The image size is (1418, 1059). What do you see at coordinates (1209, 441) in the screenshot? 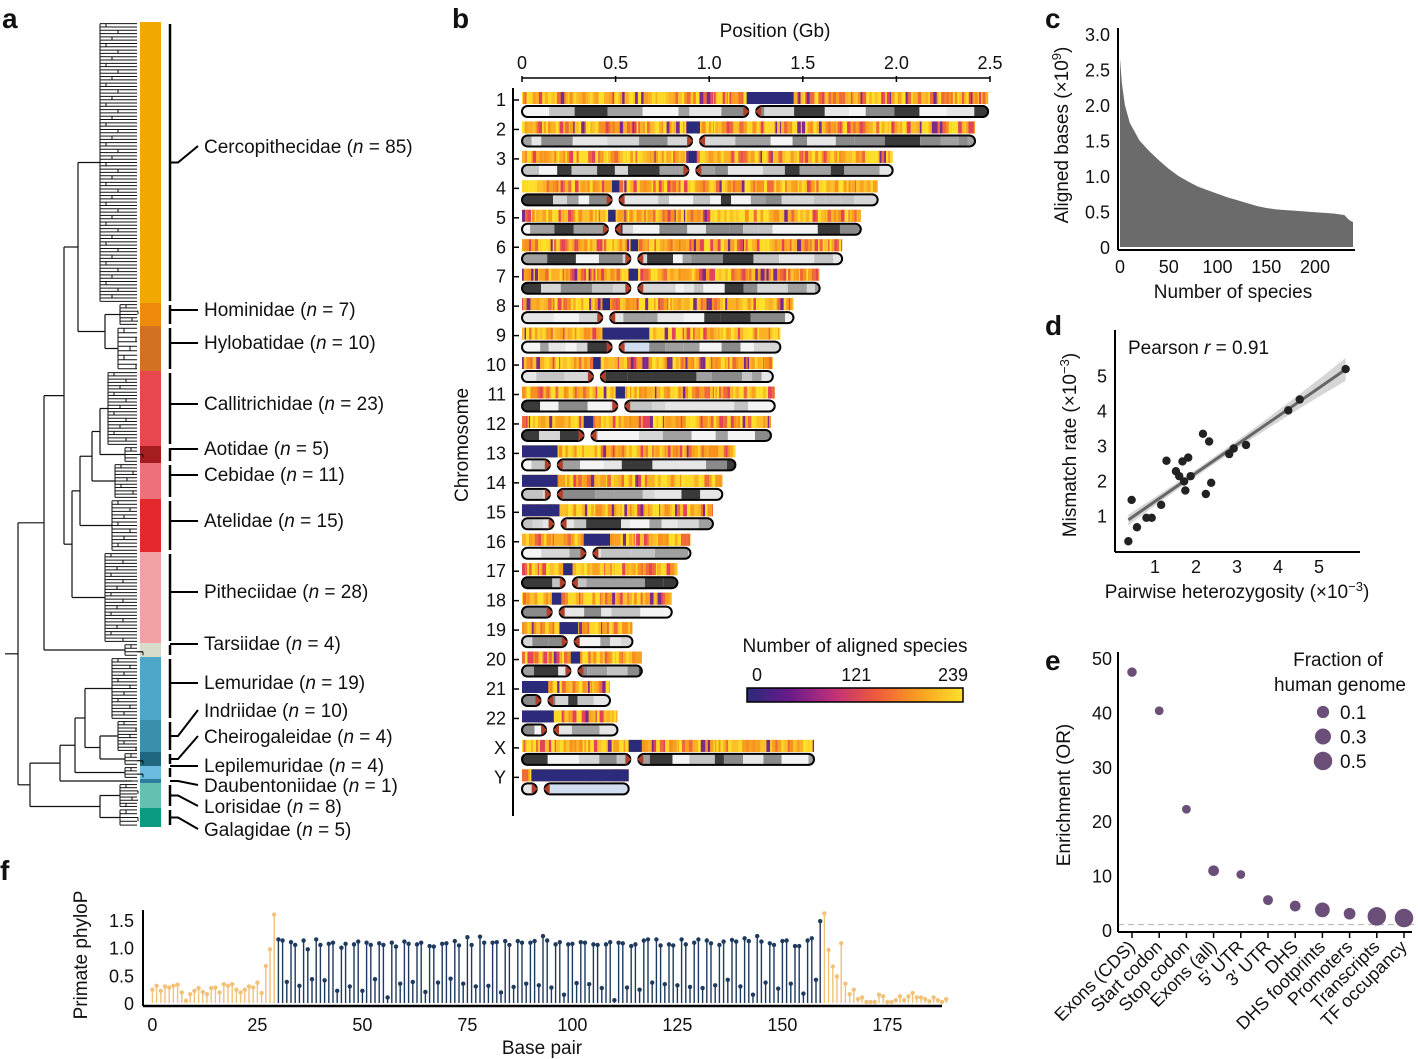
I see `data-point` at bounding box center [1209, 441].